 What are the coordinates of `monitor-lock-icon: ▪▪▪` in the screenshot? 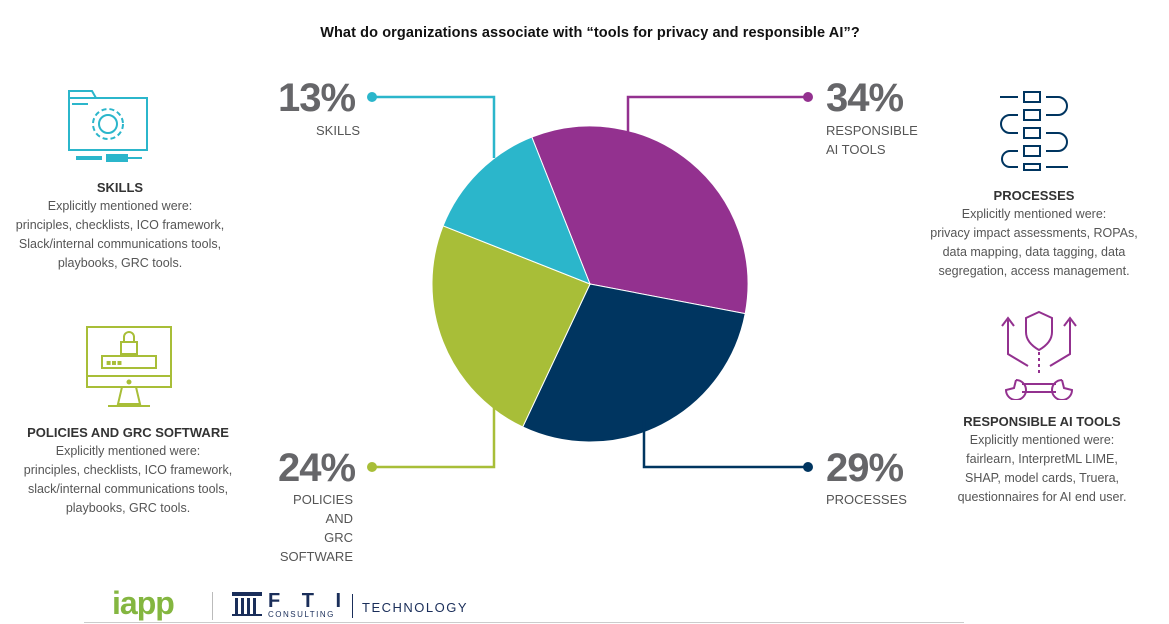 It's located at (129, 366).